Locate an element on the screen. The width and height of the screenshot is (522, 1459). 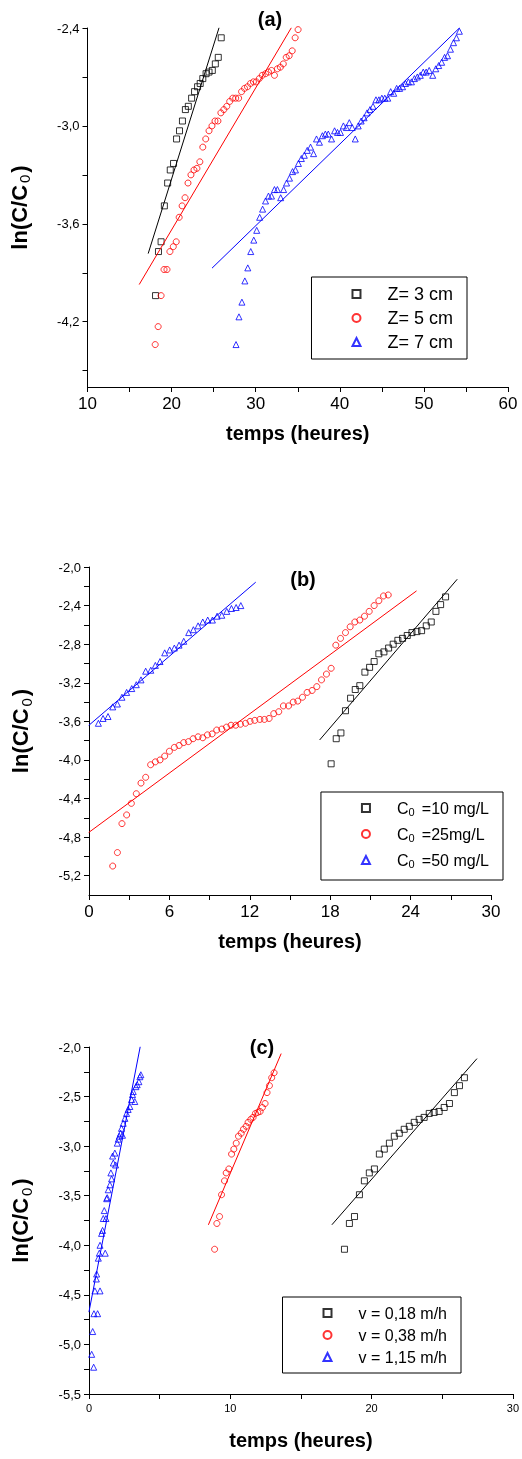
x-tick-label: 50 is located at coordinates (424, 403).